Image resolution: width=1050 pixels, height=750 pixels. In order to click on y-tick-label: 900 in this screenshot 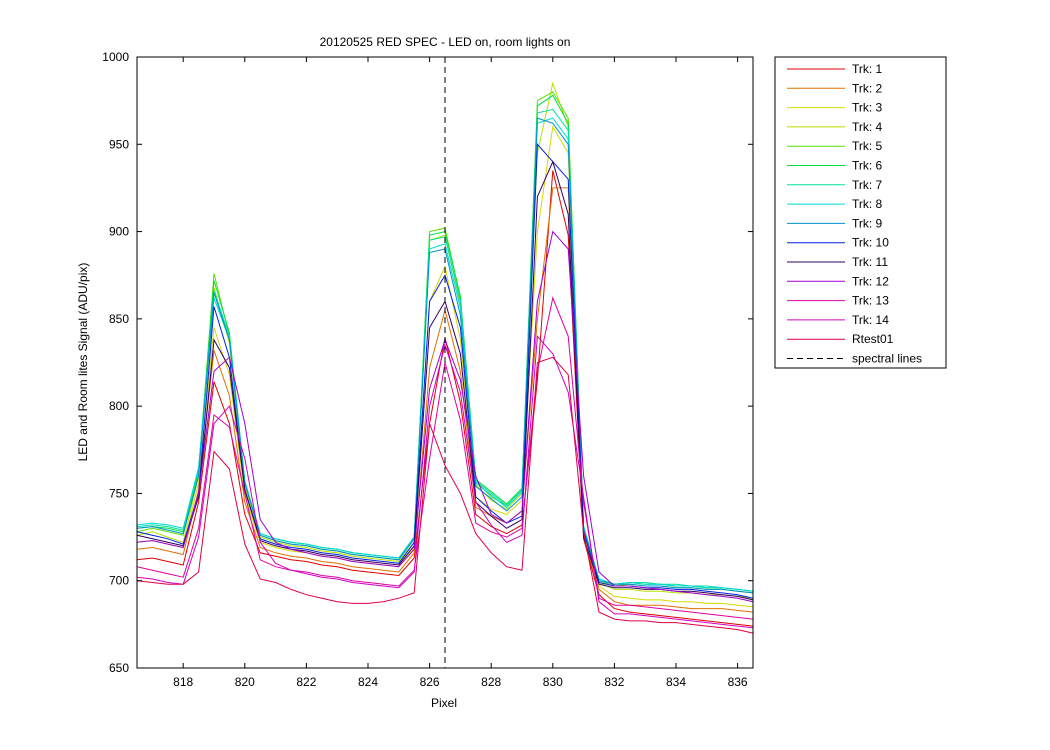, I will do `click(119, 232)`.